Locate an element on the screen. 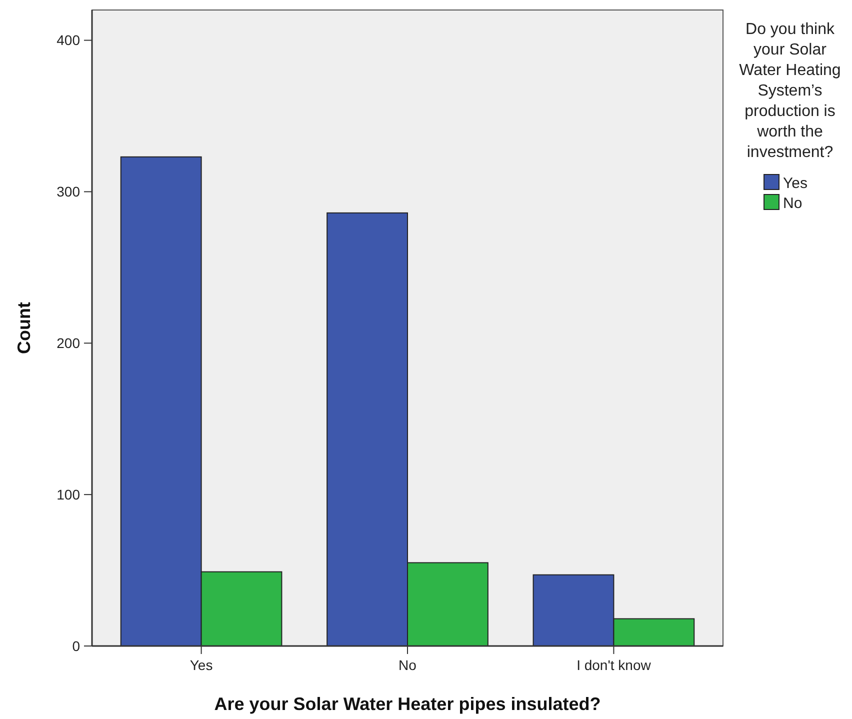  y-tick-label: 0 is located at coordinates (76, 646).